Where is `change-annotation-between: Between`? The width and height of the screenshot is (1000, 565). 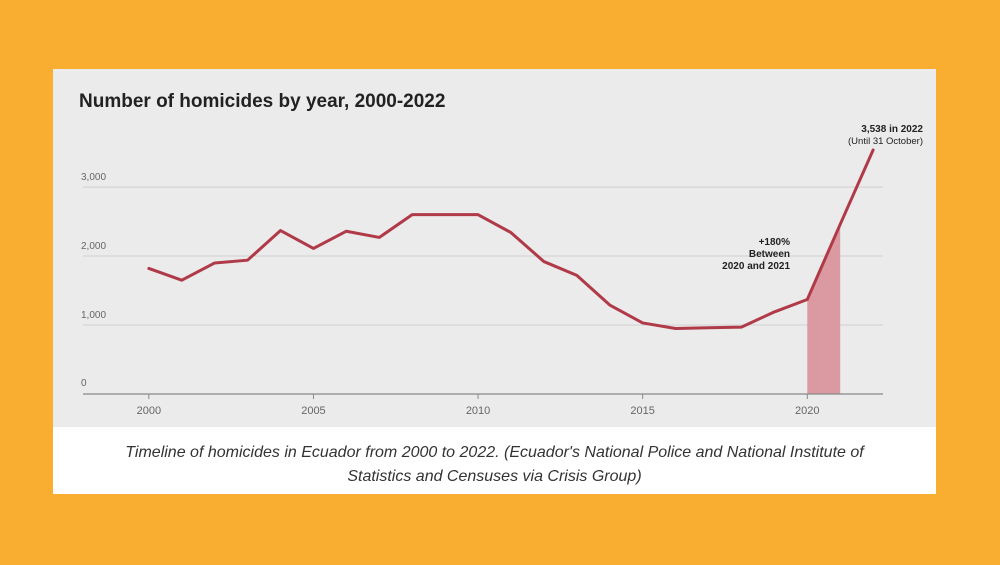
change-annotation-between: Between is located at coordinates (769, 254).